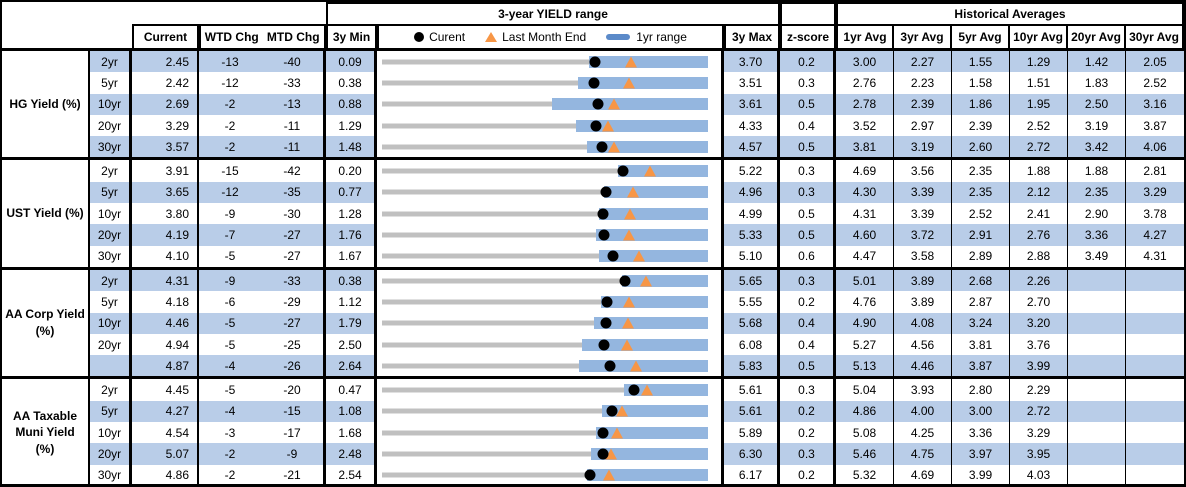  Describe the element at coordinates (1039, 125) in the screenshot. I see `avg-cell: 2.52` at that location.